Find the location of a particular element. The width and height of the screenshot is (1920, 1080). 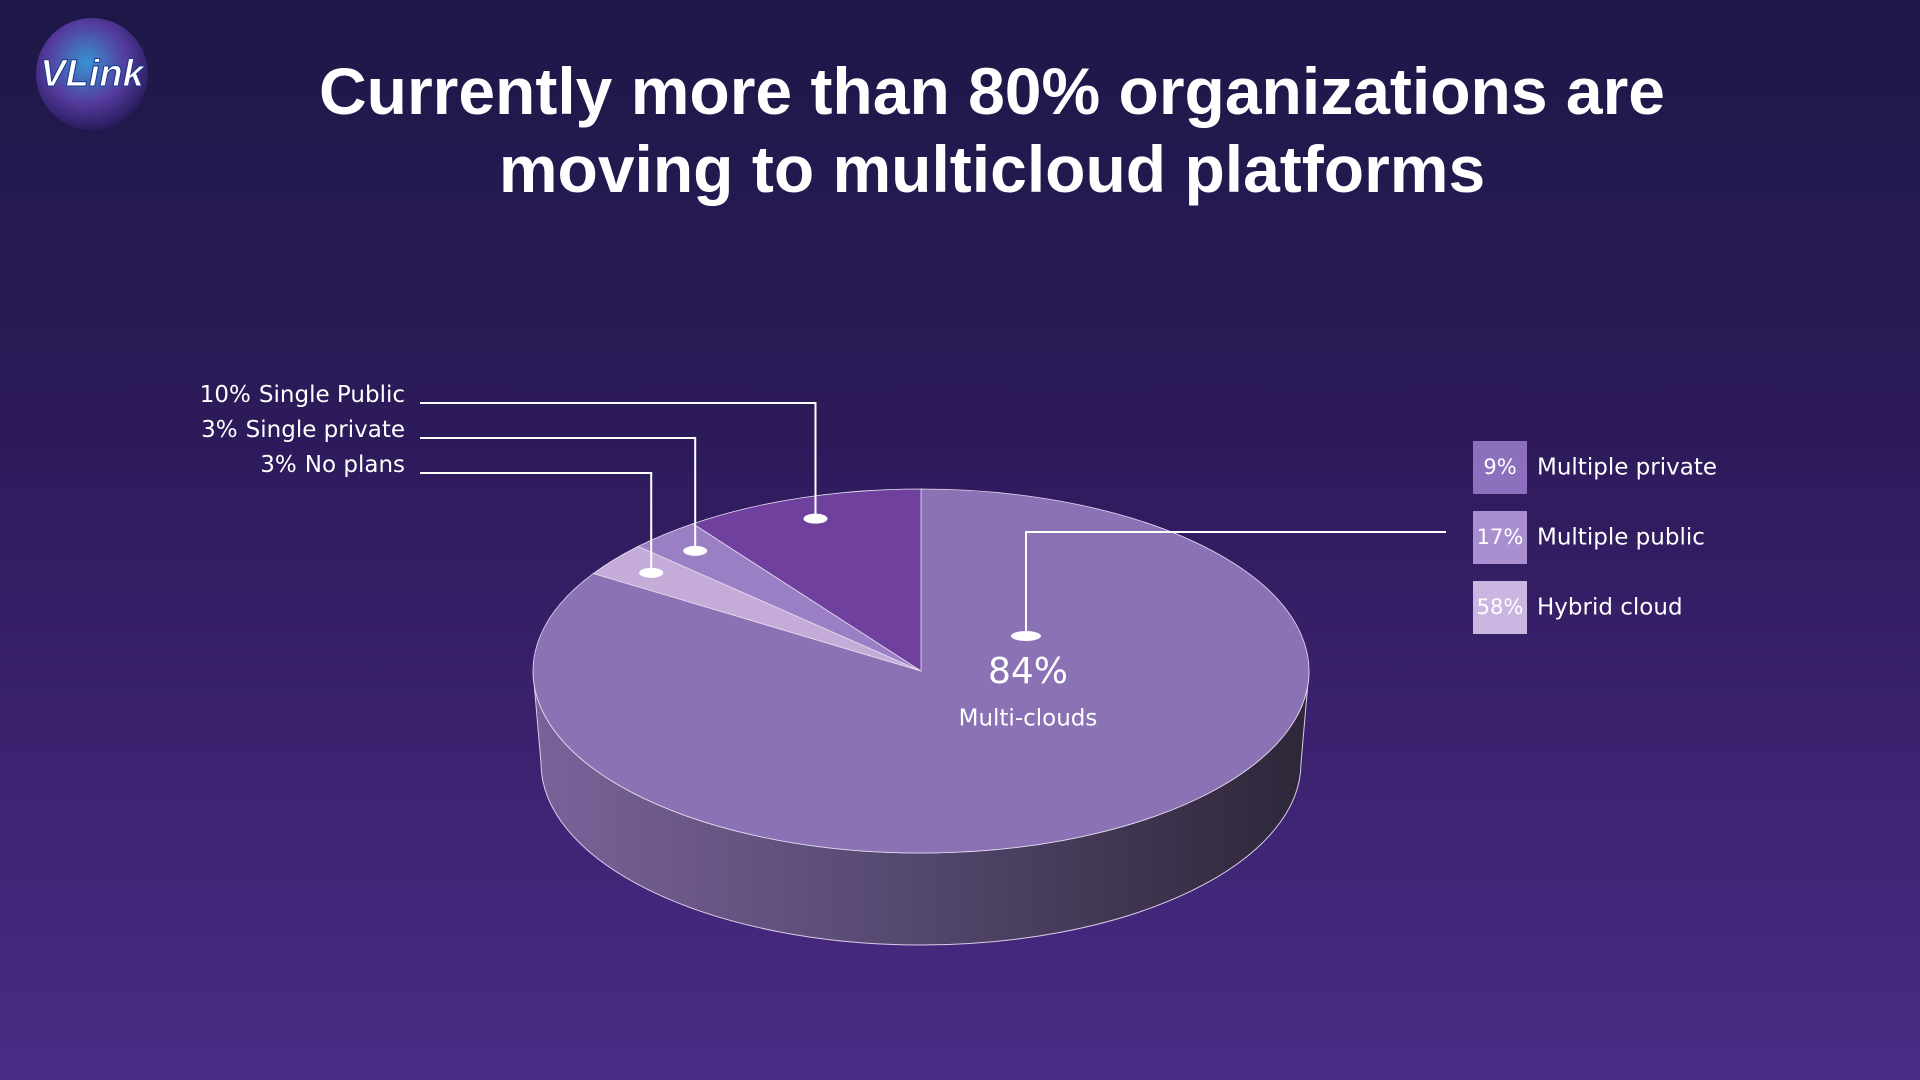

legend-label: Multiple public is located at coordinates (1621, 538).